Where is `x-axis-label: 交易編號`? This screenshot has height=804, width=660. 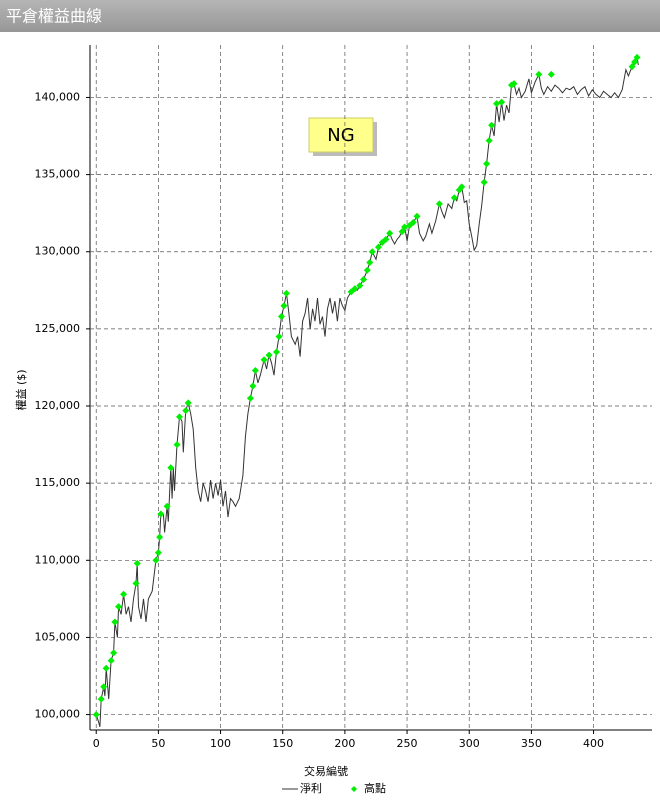 x-axis-label: 交易編號 is located at coordinates (326, 771).